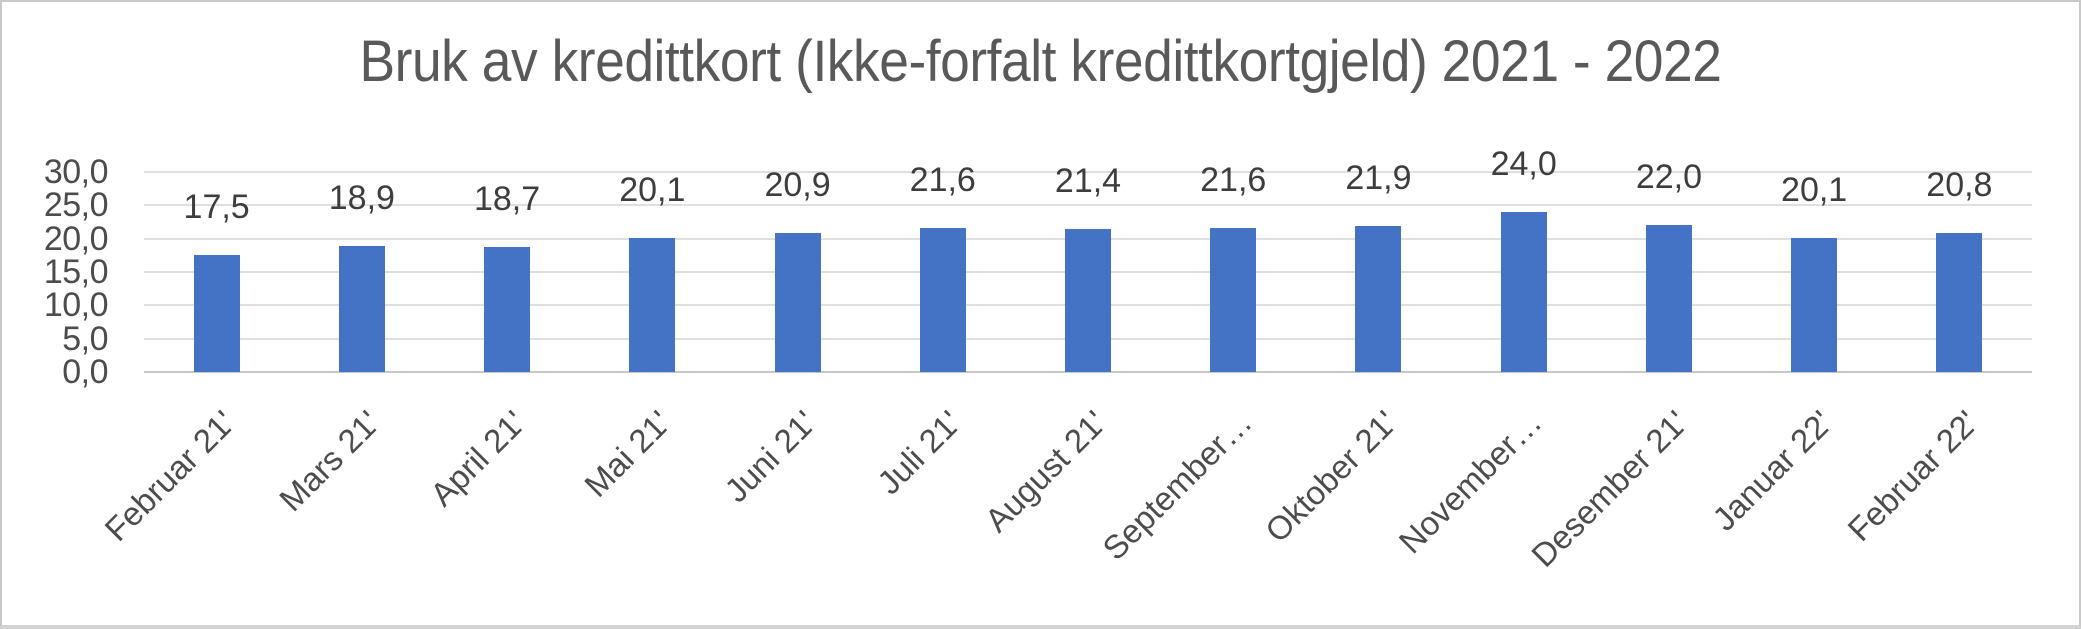 Image resolution: width=2081 pixels, height=629 pixels. I want to click on x-tick-label: April 21', so click(477, 458).